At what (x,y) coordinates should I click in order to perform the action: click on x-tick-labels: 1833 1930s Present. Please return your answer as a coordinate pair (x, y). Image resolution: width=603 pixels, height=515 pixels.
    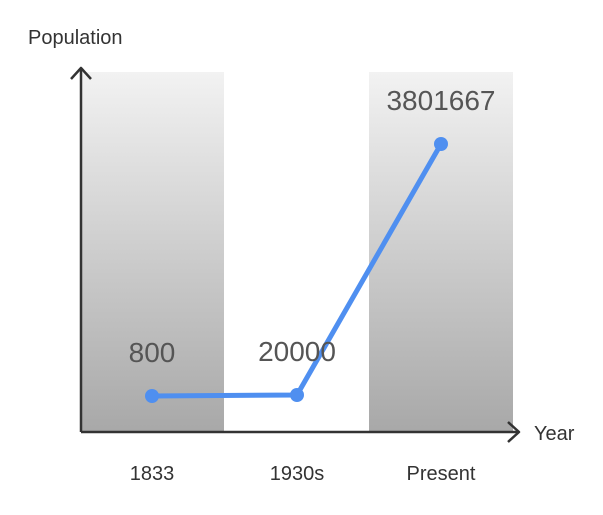
    Looking at the image, I should click on (303, 474).